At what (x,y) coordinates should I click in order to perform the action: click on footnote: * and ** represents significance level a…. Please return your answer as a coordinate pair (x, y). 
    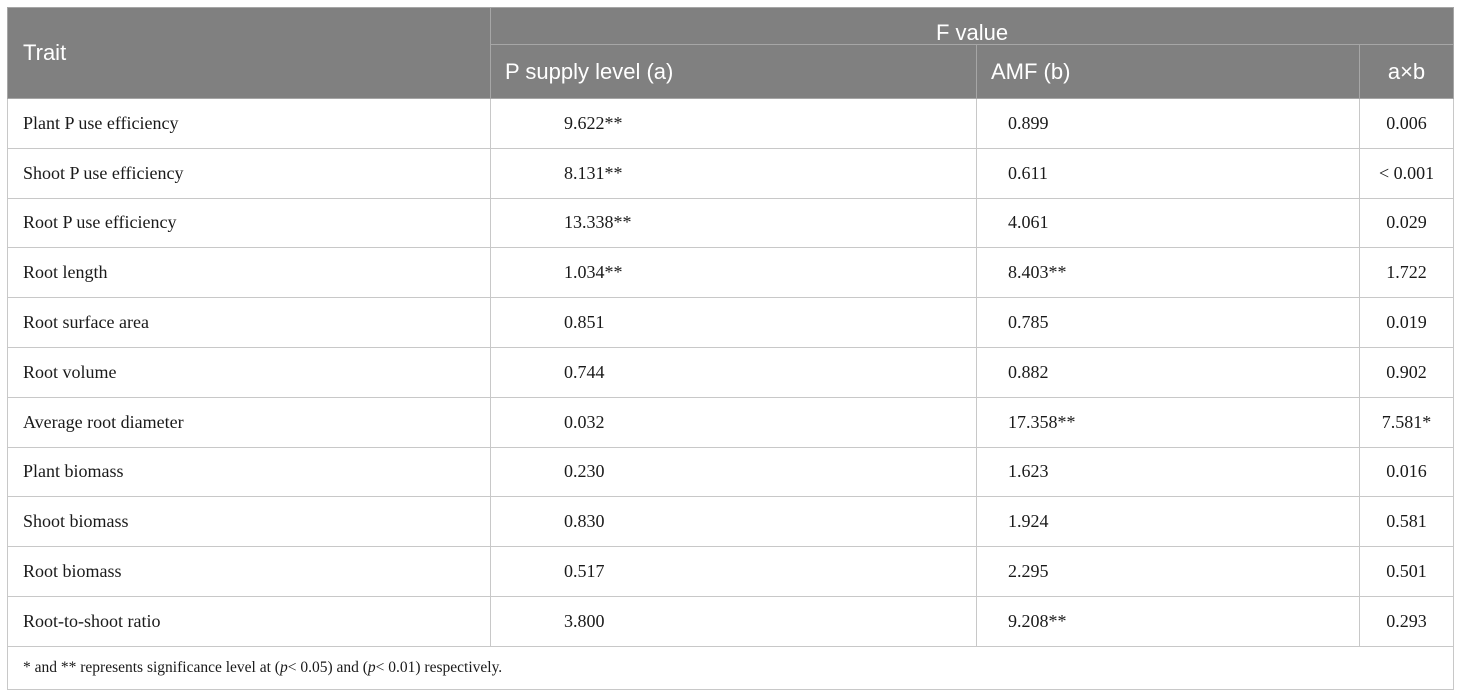
    Looking at the image, I should click on (730, 667).